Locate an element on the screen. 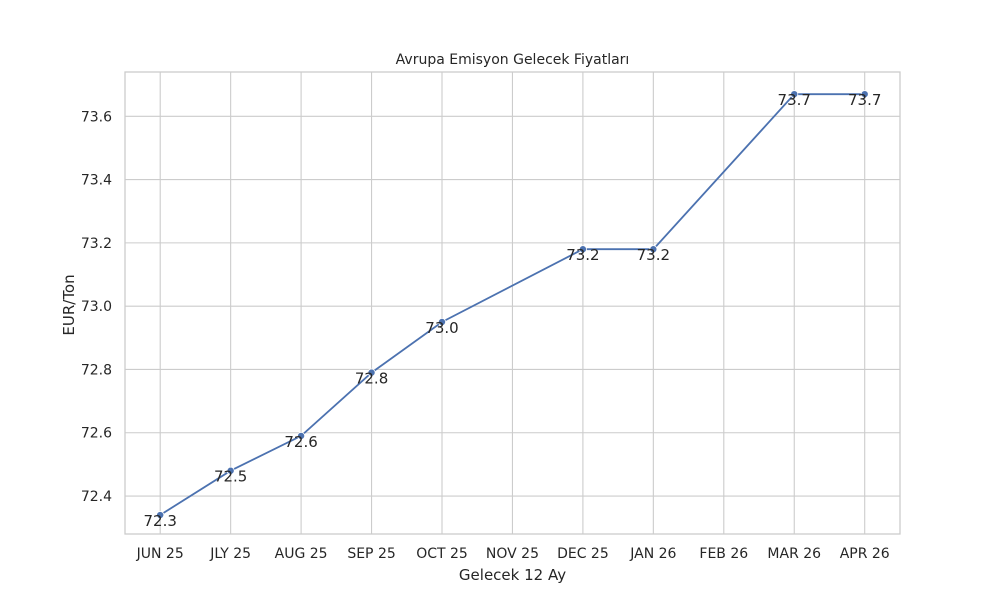 The width and height of the screenshot is (1000, 605). y-tick-label: 72.8 is located at coordinates (96, 370).